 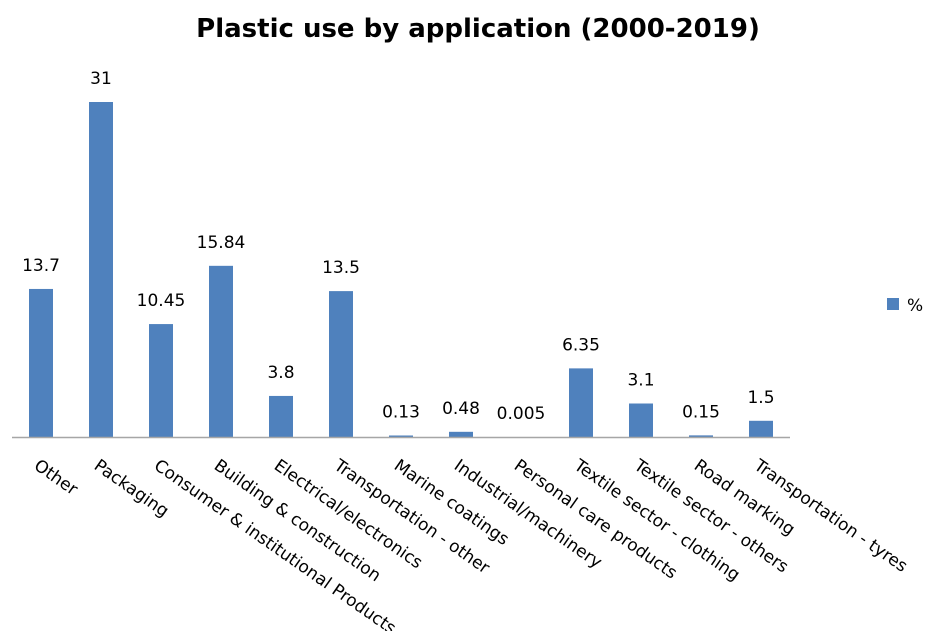 What do you see at coordinates (893, 304) in the screenshot?
I see `legend-swatch` at bounding box center [893, 304].